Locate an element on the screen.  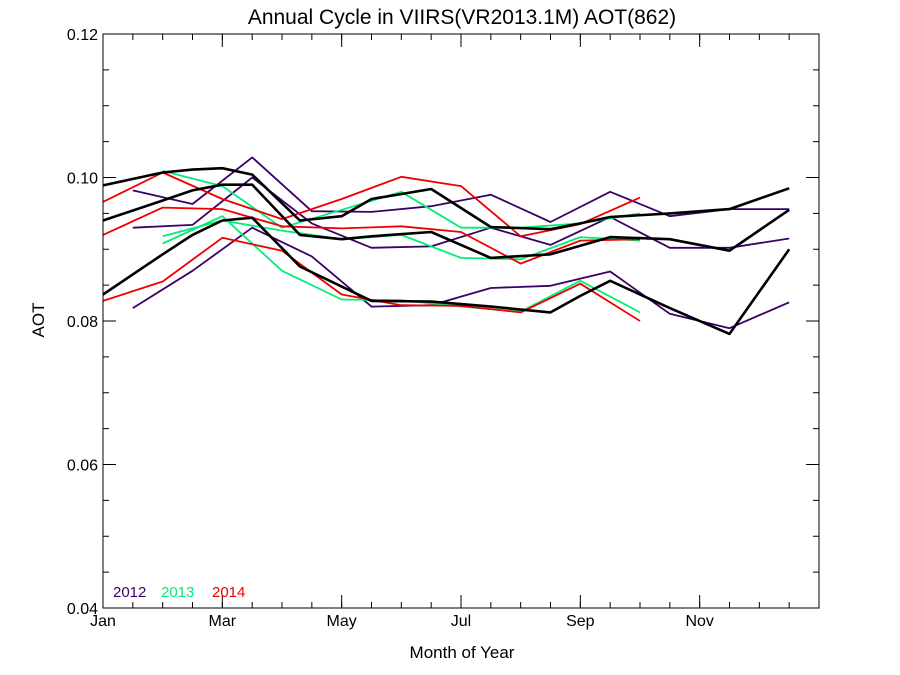
legend: 2012 2013 2014 is located at coordinates (179, 592).